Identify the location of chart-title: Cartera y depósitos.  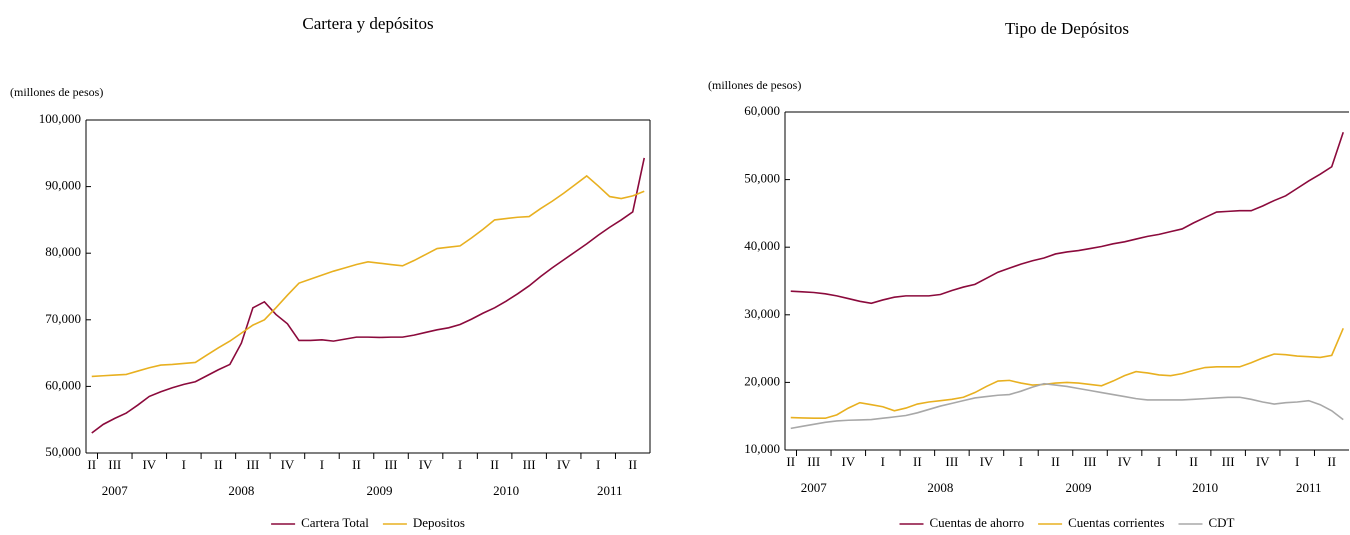
(367, 23).